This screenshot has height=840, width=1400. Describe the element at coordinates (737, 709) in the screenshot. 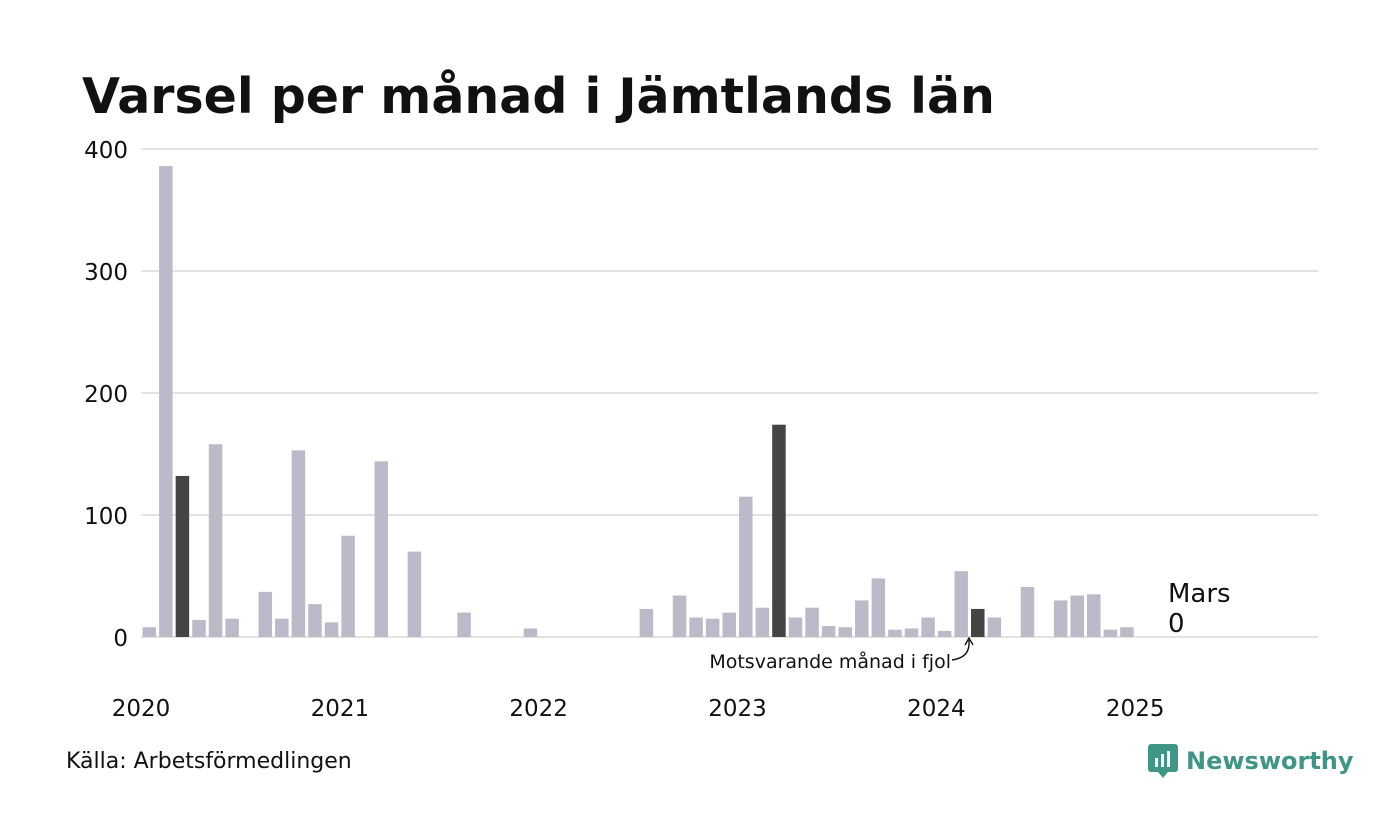

I see `x-tick-label: 2023` at that location.